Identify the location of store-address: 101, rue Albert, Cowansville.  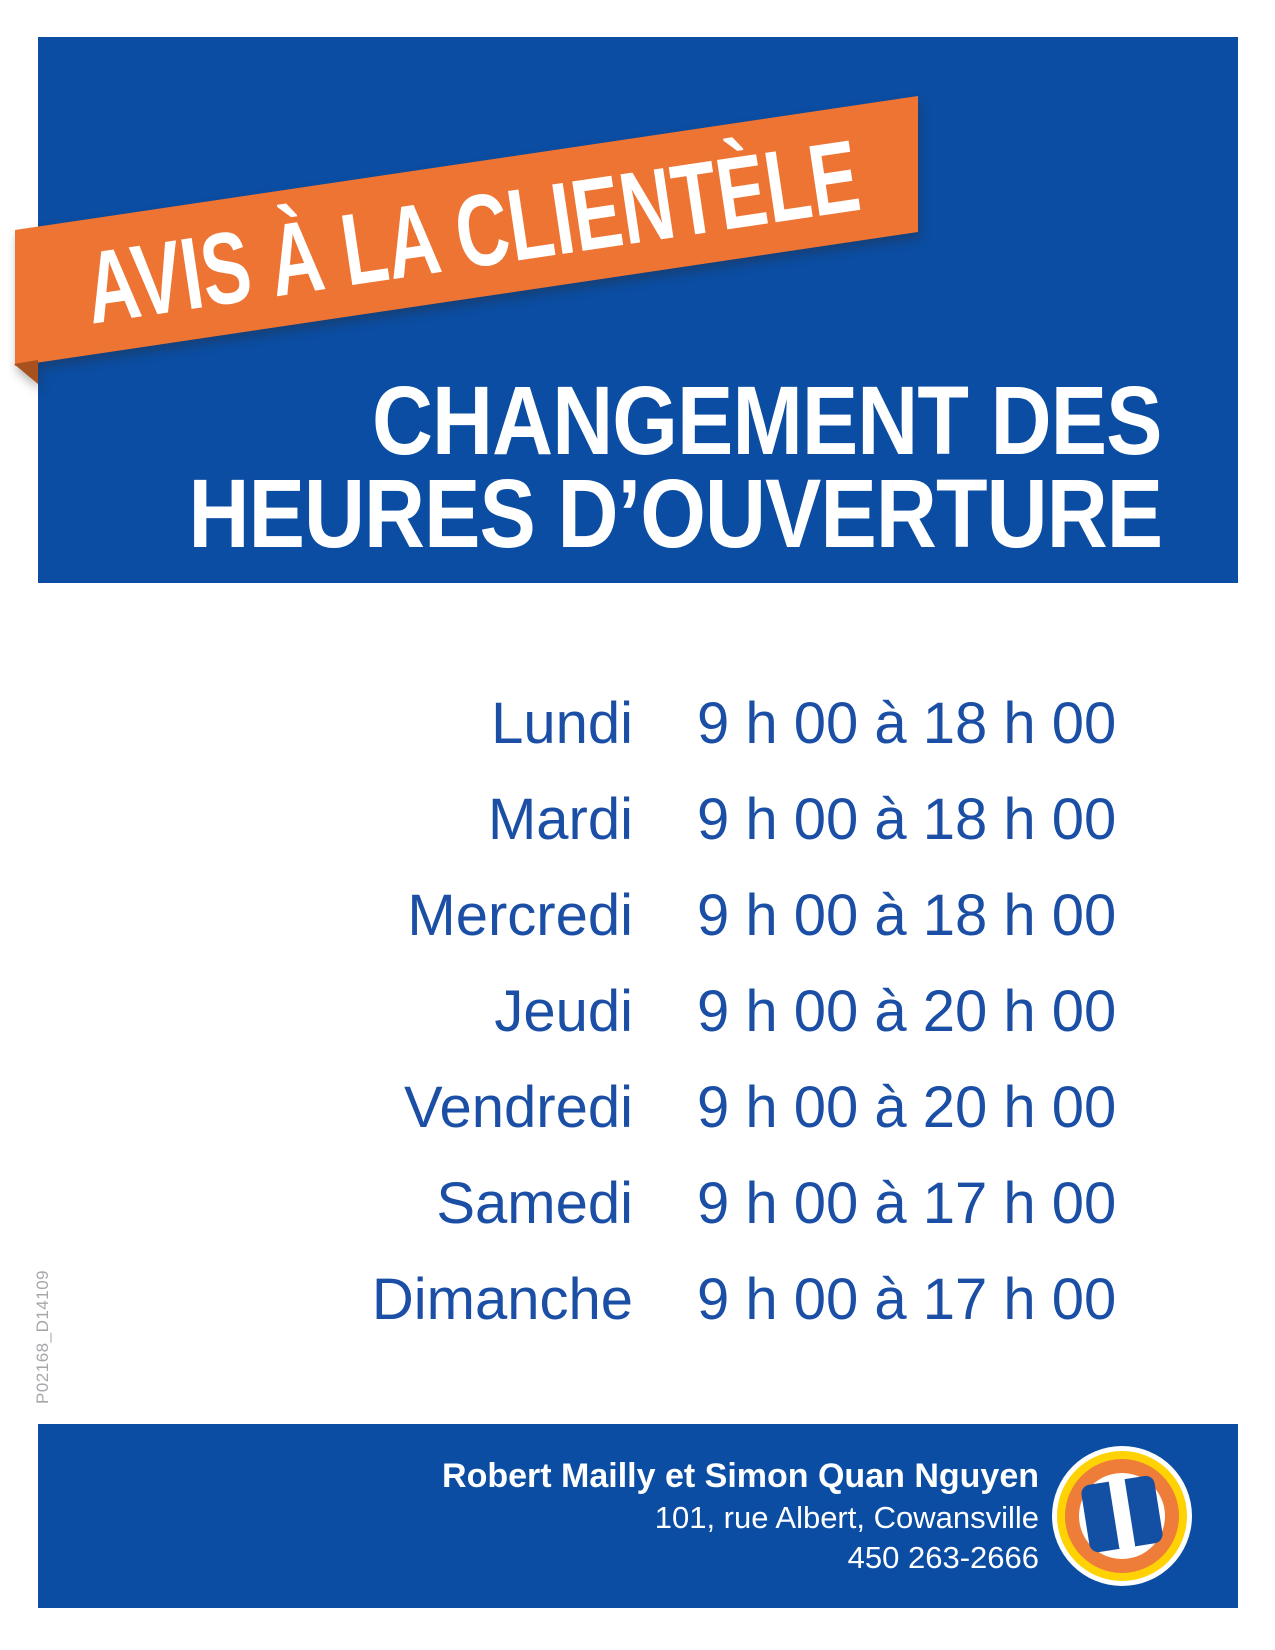
(846, 1517).